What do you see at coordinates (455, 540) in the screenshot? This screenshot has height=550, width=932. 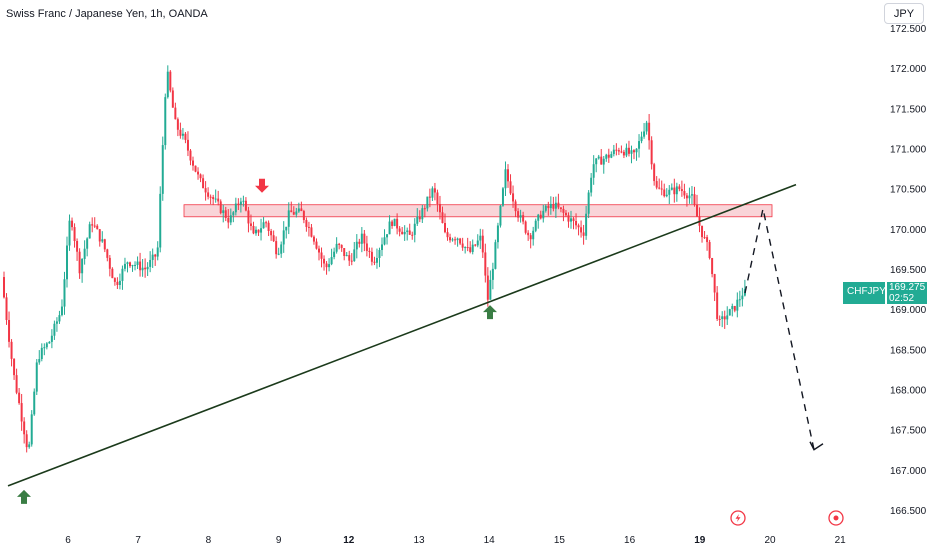 I see `x-axis: 6 7 8 9 12 13 14 15 16 19 20 21` at bounding box center [455, 540].